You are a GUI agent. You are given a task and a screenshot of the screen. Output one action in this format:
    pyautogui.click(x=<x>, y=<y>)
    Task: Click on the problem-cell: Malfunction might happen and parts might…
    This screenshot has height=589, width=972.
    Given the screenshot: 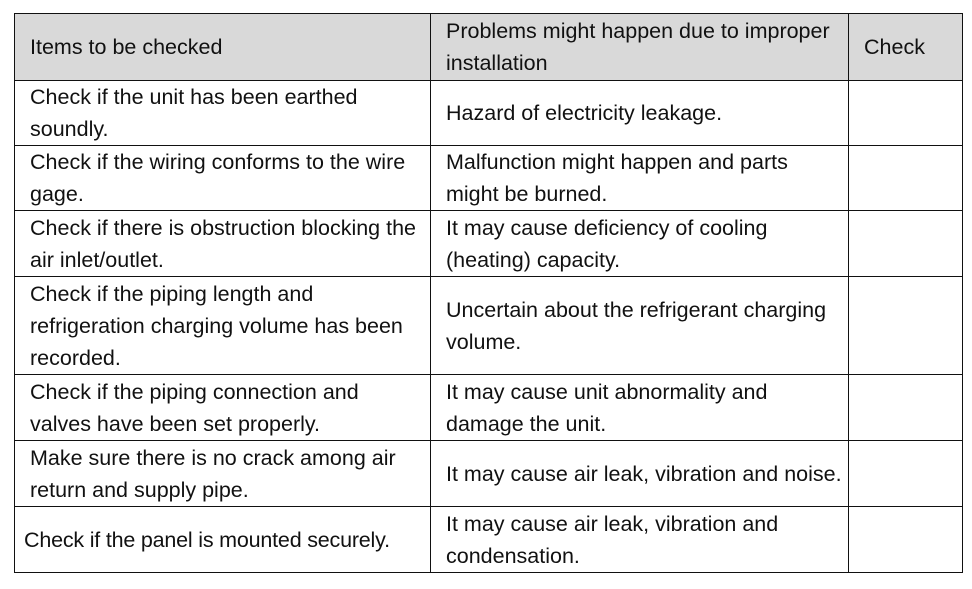 What is the action you would take?
    pyautogui.click(x=639, y=178)
    